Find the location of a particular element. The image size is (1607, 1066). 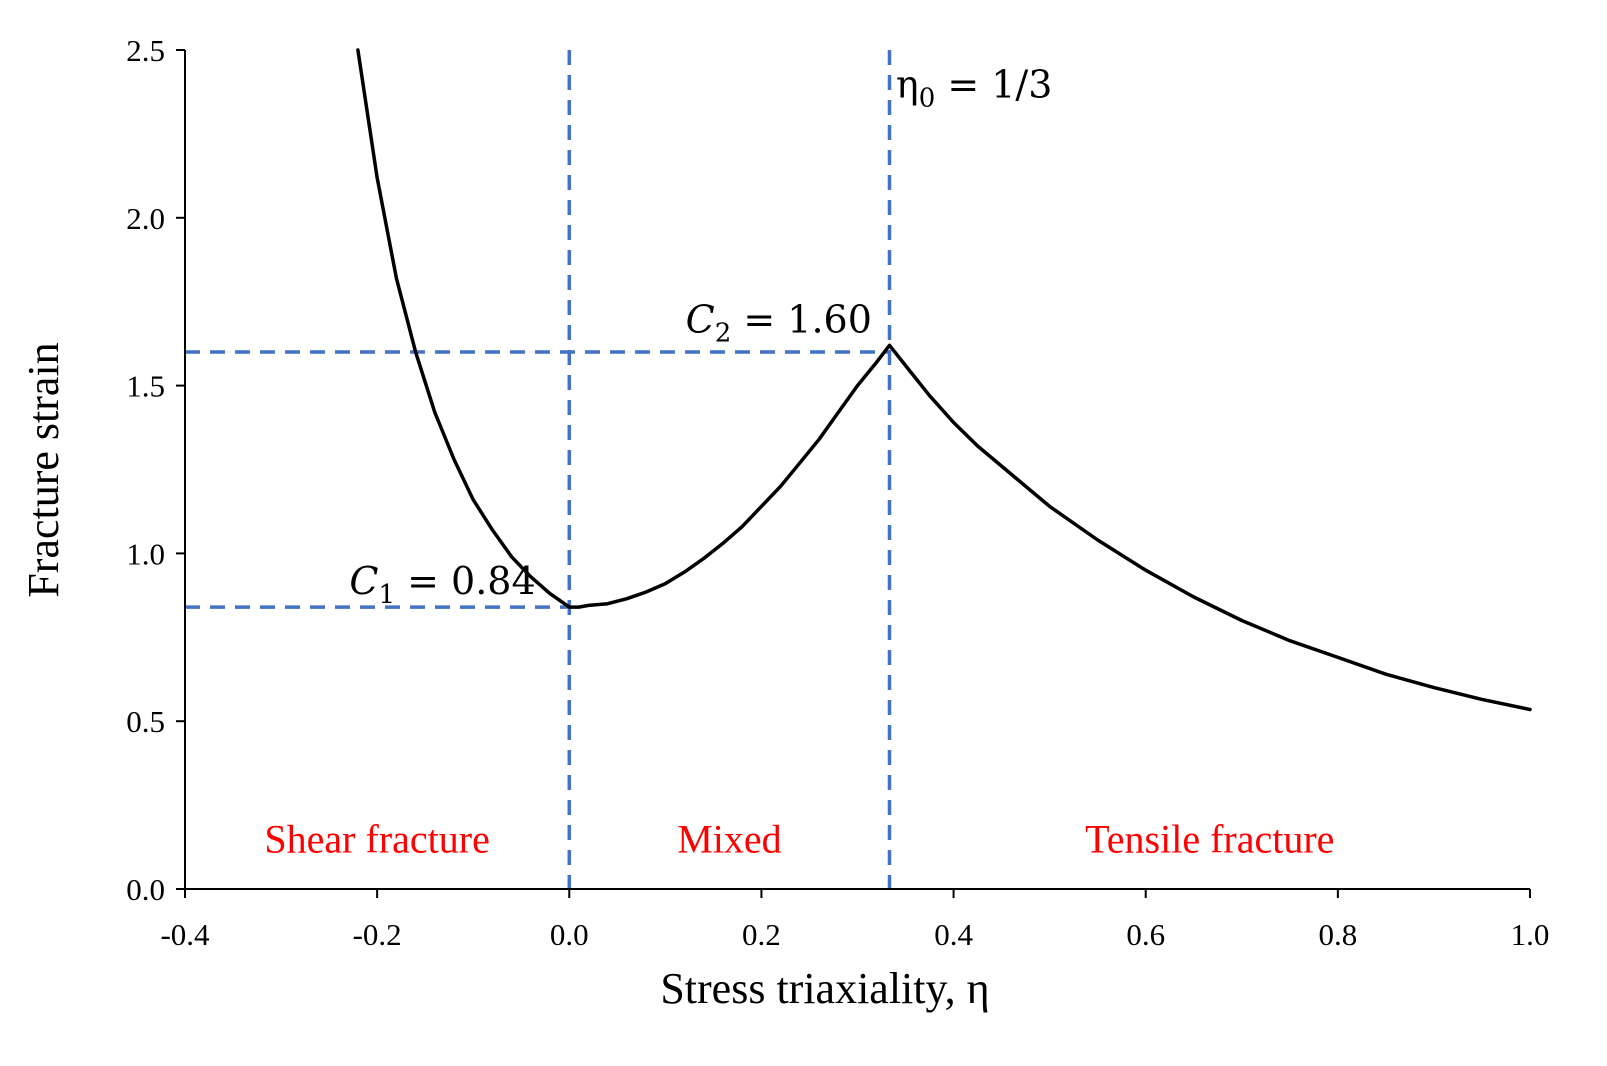

x-tick-label: 0.8 is located at coordinates (1337, 934).